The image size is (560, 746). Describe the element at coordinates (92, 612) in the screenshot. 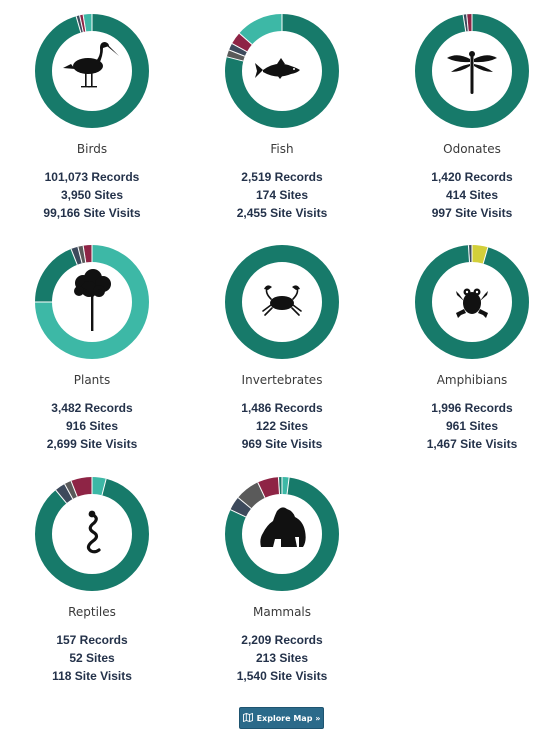

I see `taxon-name: Reptiles` at that location.